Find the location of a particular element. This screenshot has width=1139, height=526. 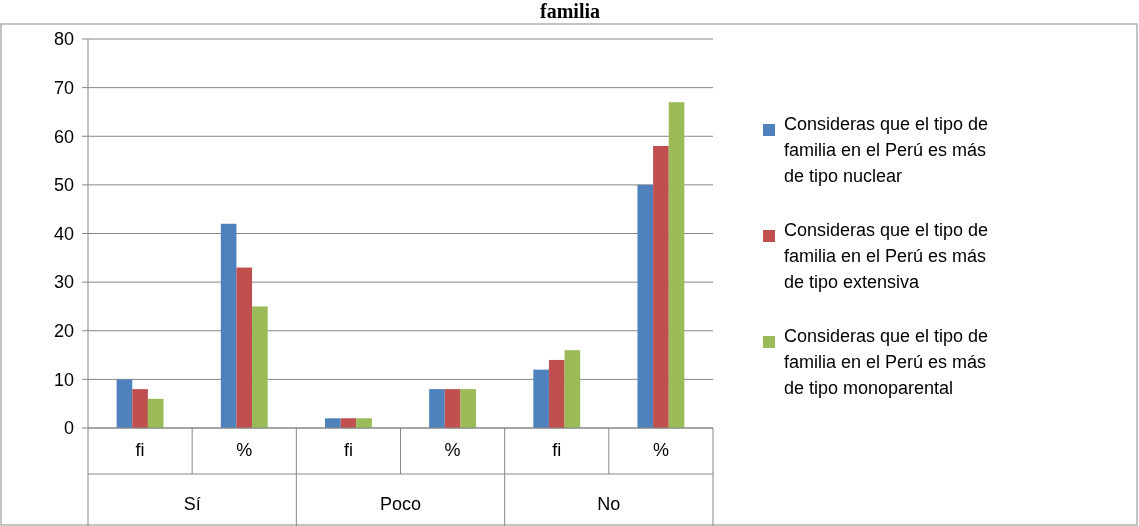

y-tick-label: 80 is located at coordinates (63, 39).